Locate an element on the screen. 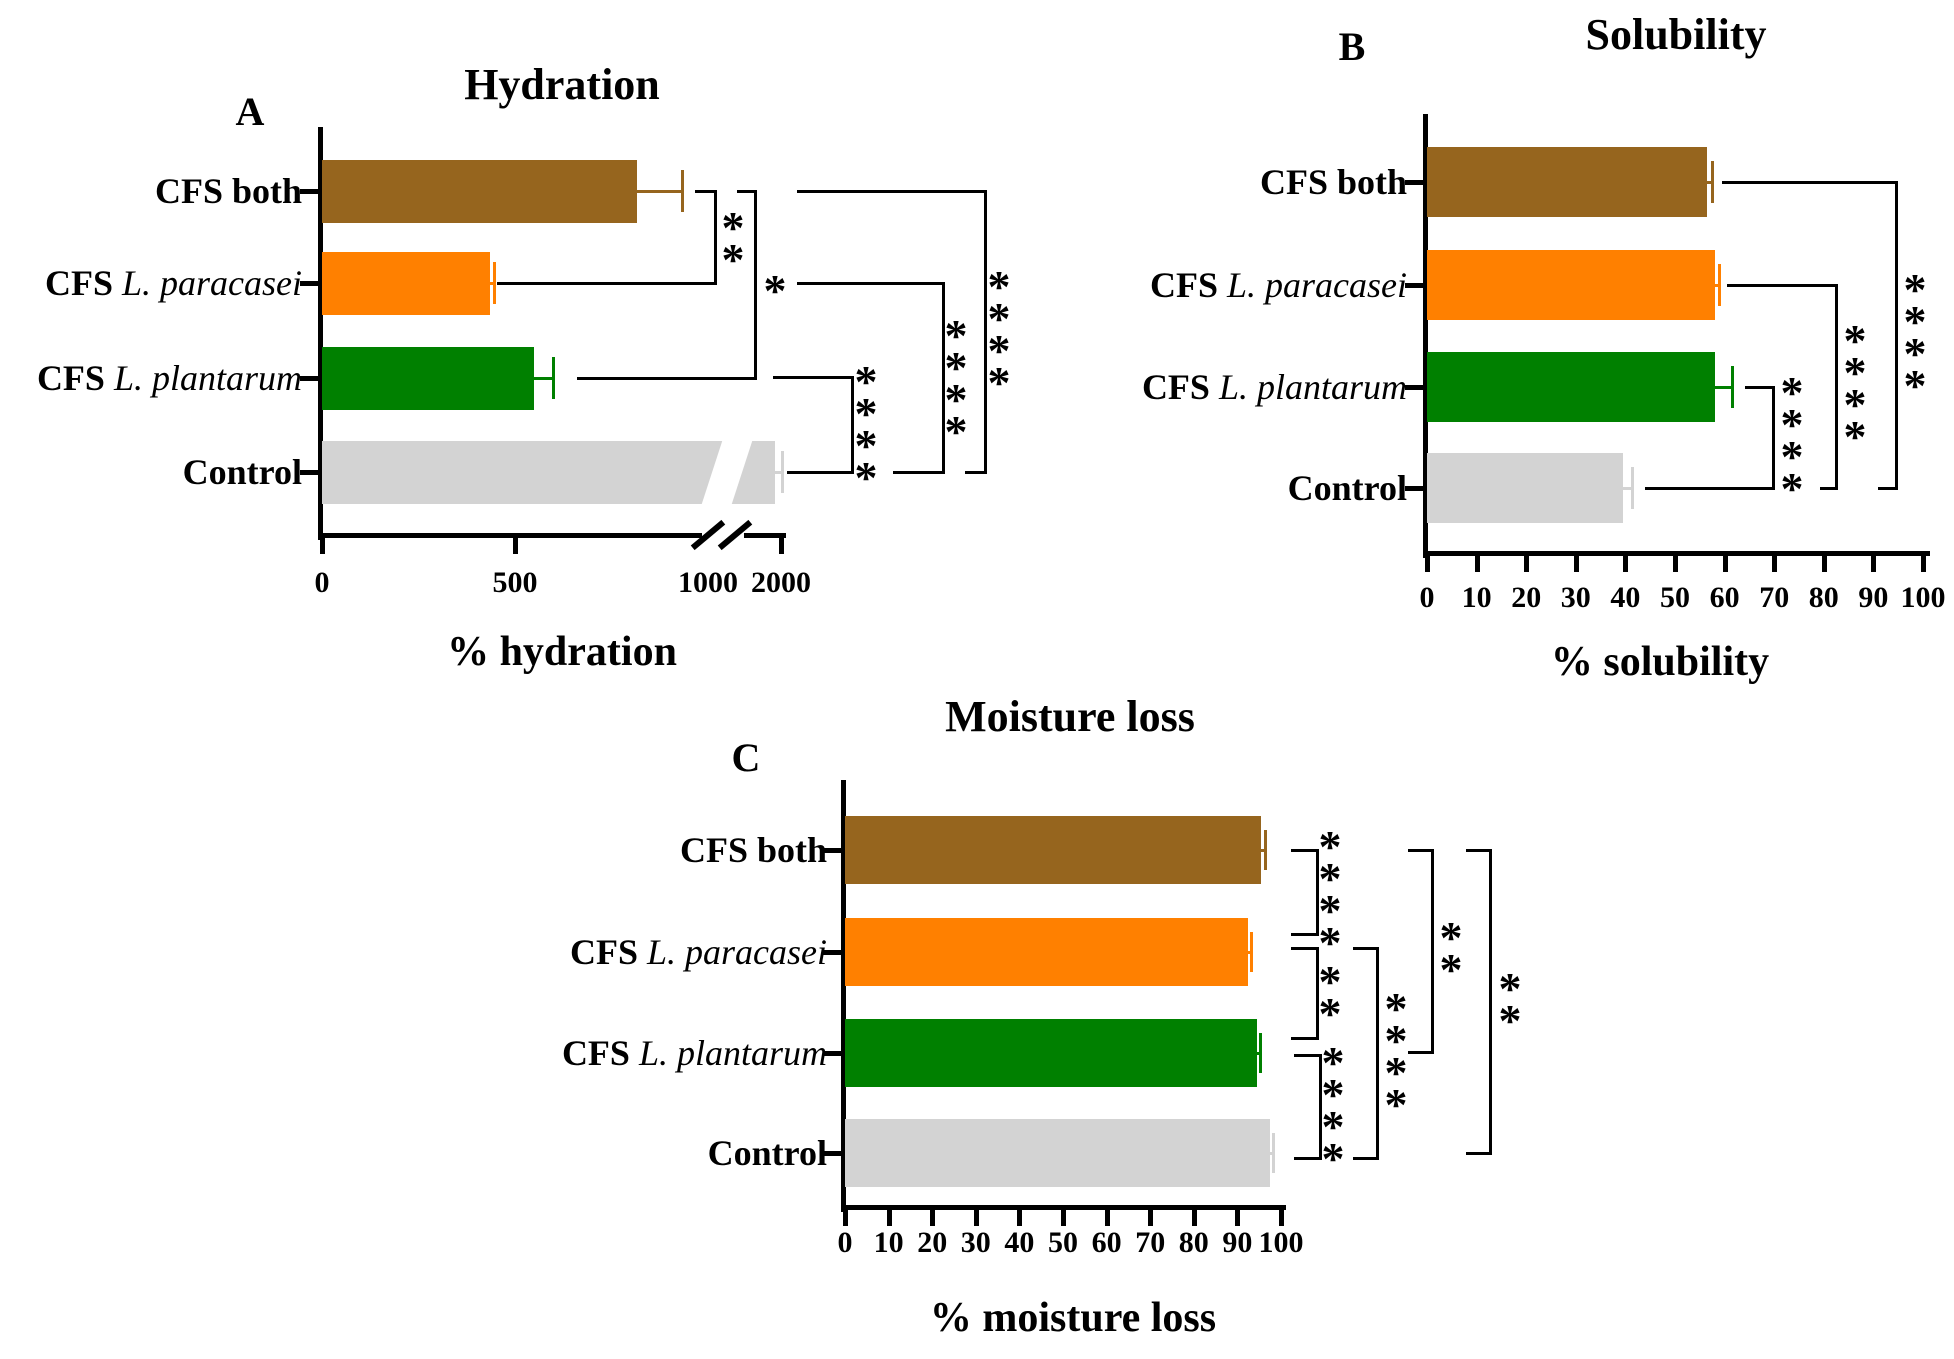 The image size is (1954, 1359). x-tick-label: 20 is located at coordinates (932, 1242).